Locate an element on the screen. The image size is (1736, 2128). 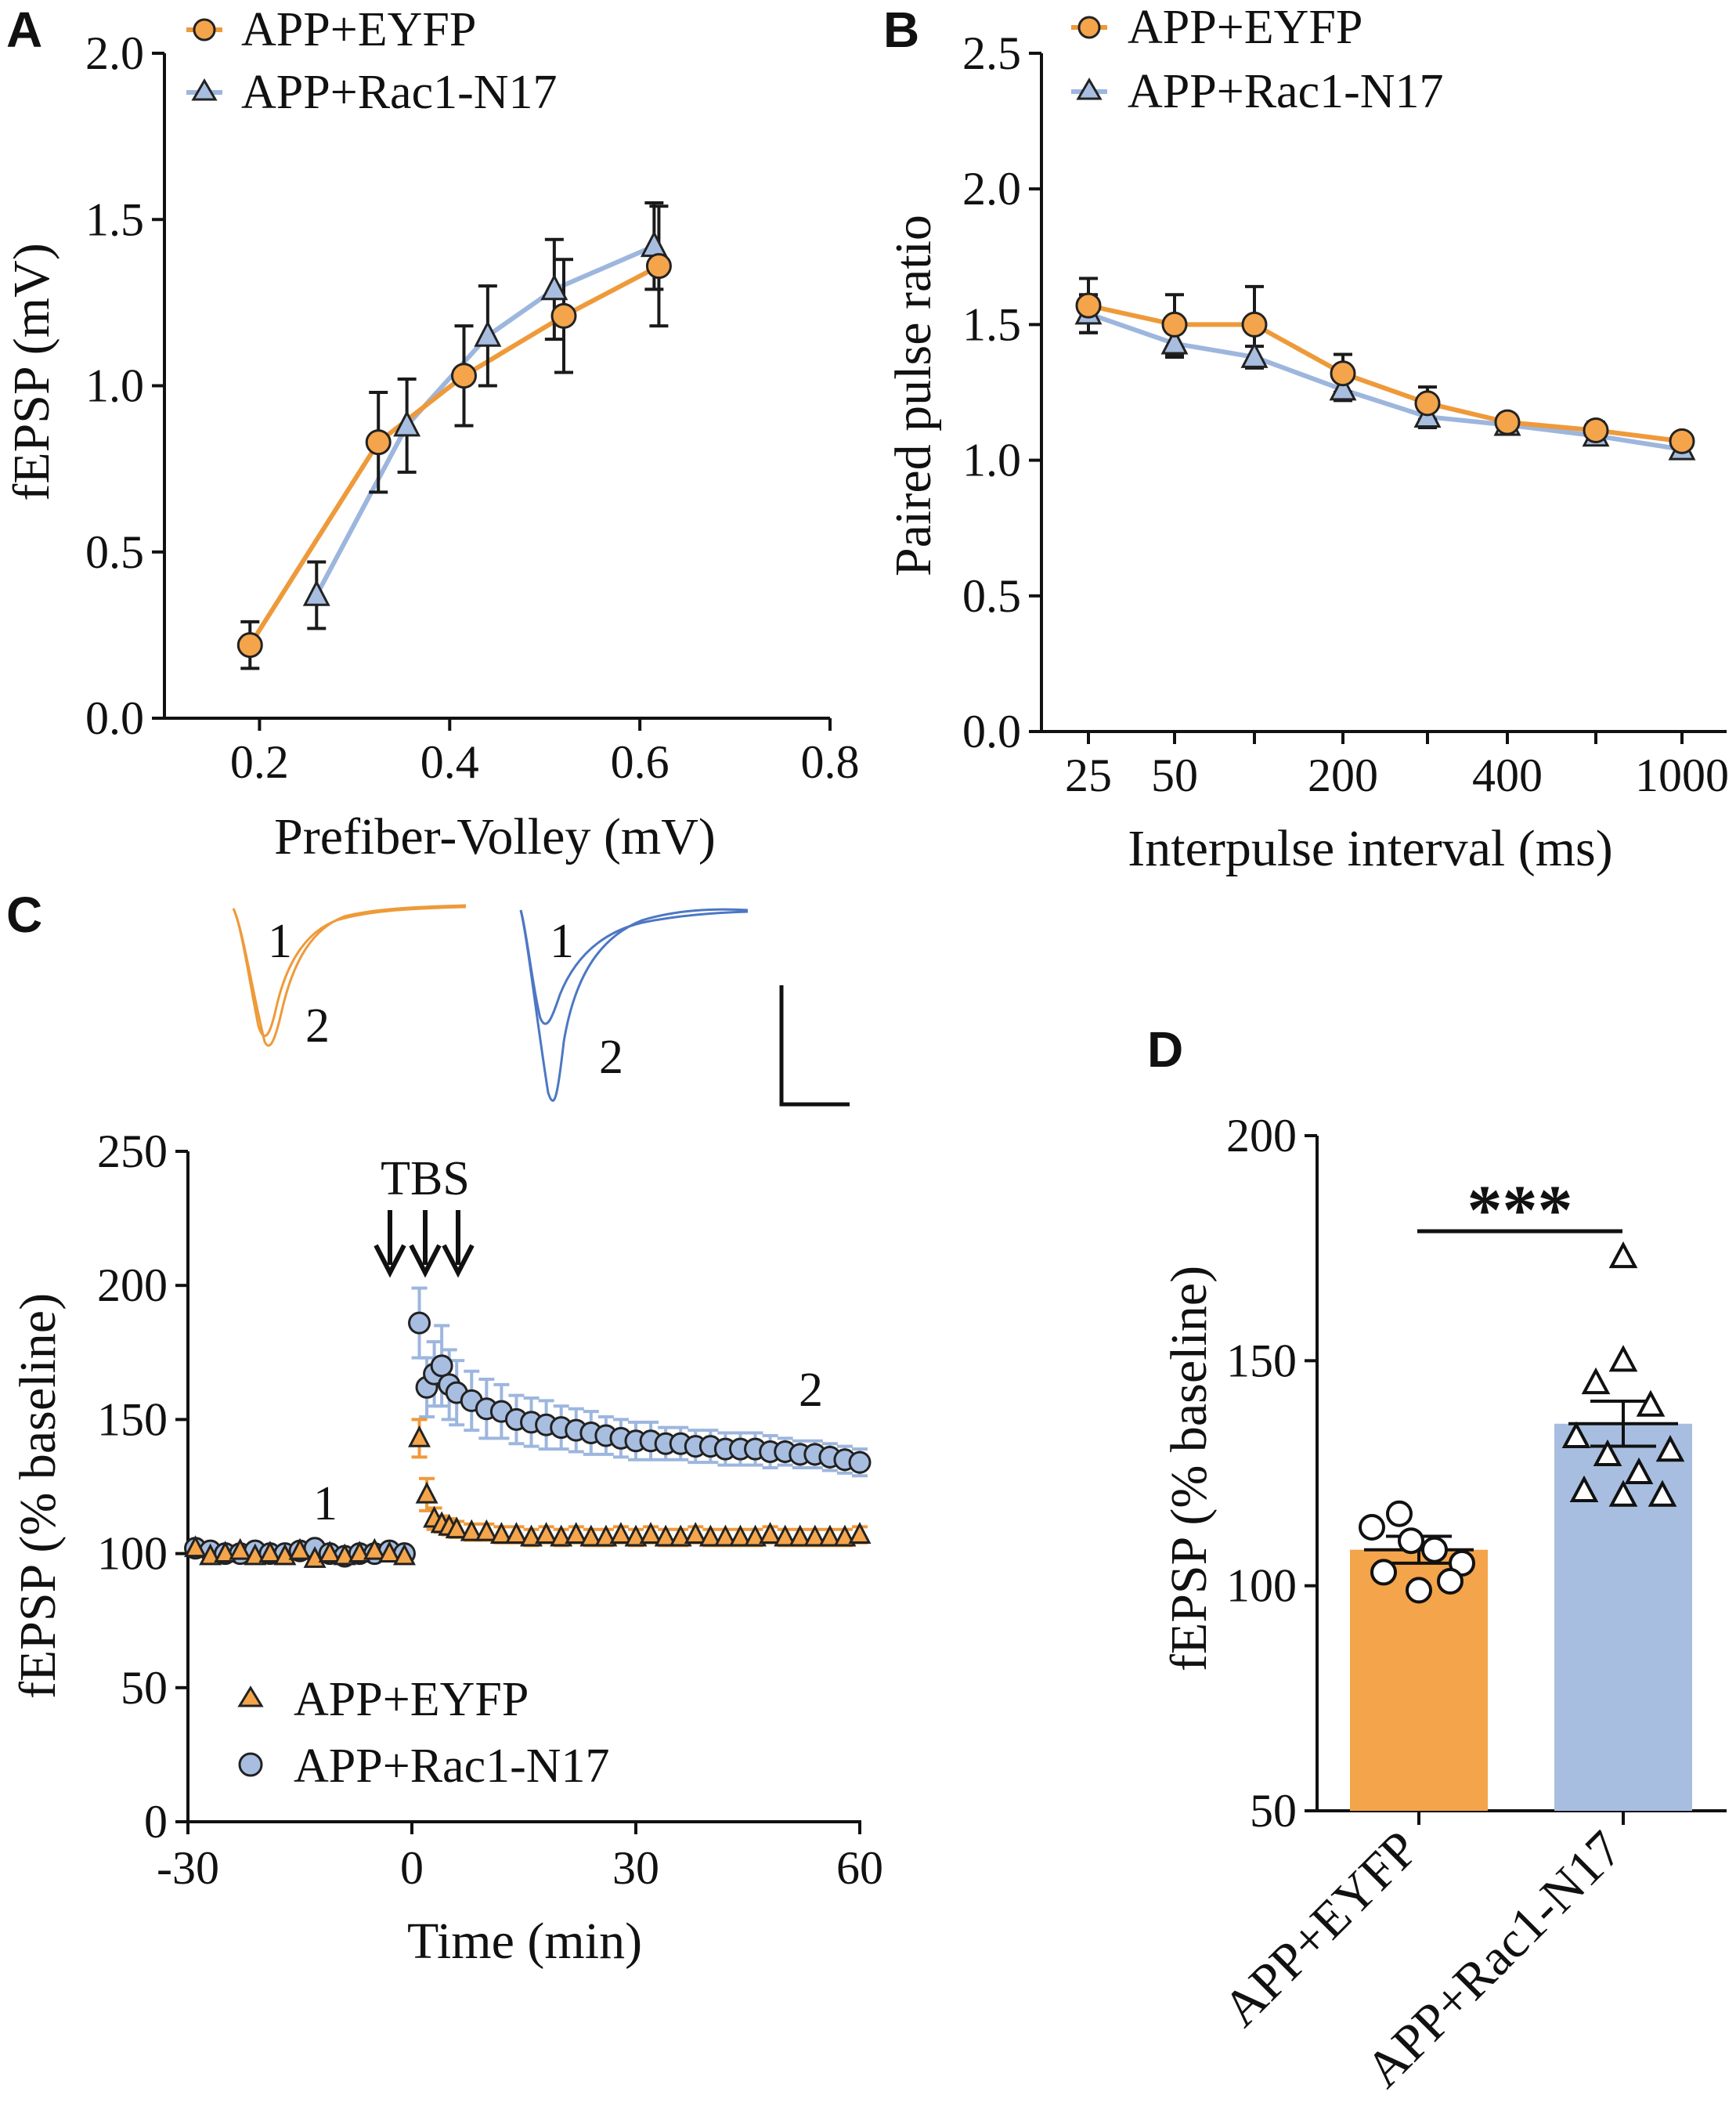
panel-c-x-label: Time (min) is located at coordinates (524, 1941).